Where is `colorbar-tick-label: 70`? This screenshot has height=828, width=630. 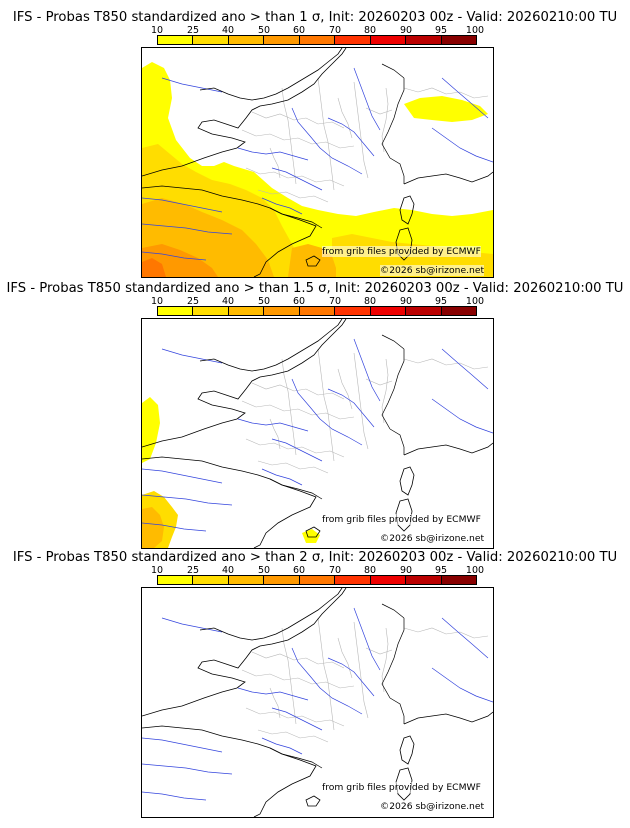 colorbar-tick-label: 70 is located at coordinates (335, 30).